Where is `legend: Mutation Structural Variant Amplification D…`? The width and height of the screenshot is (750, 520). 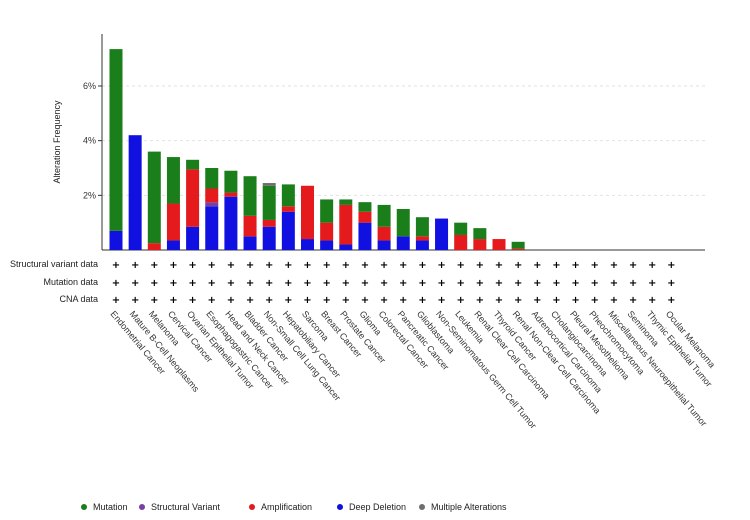
legend: Mutation Structural Variant Amplification D… is located at coordinates (294, 507).